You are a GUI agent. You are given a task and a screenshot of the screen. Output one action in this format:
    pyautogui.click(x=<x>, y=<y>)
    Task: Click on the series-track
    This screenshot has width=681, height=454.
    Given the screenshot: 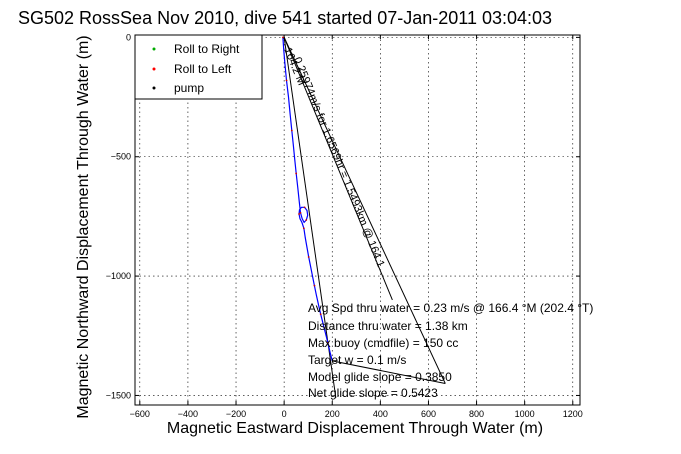 What is the action you would take?
    pyautogui.click(x=307, y=199)
    